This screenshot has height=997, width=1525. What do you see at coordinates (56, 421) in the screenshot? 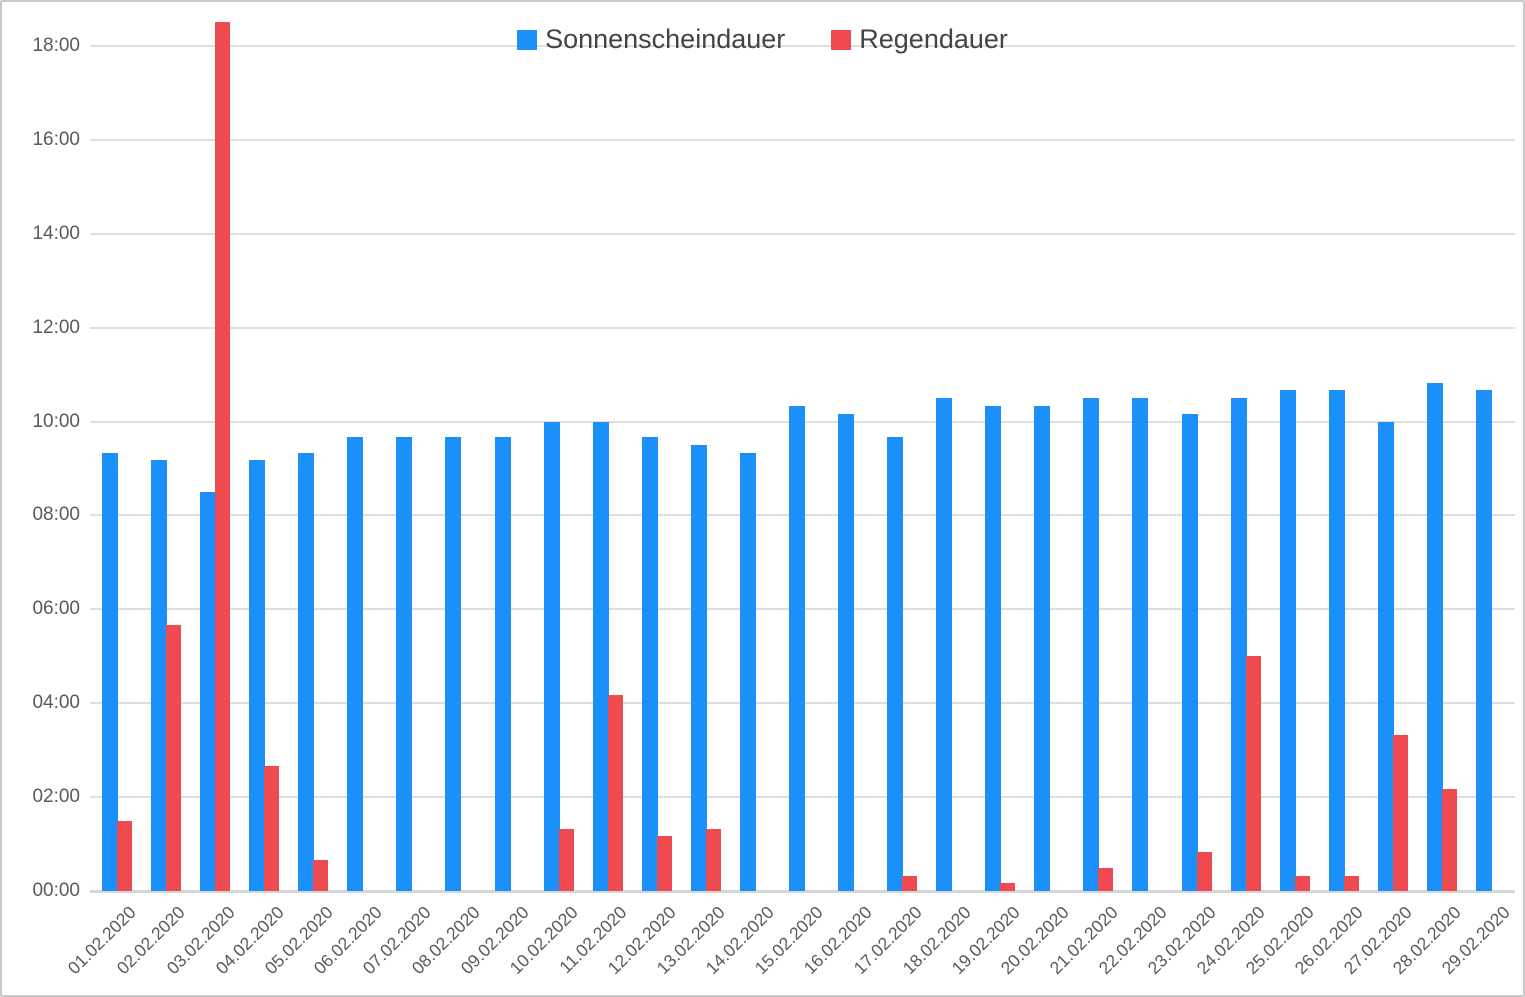
I see `y-axis-tick-label: 10:00` at bounding box center [56, 421].